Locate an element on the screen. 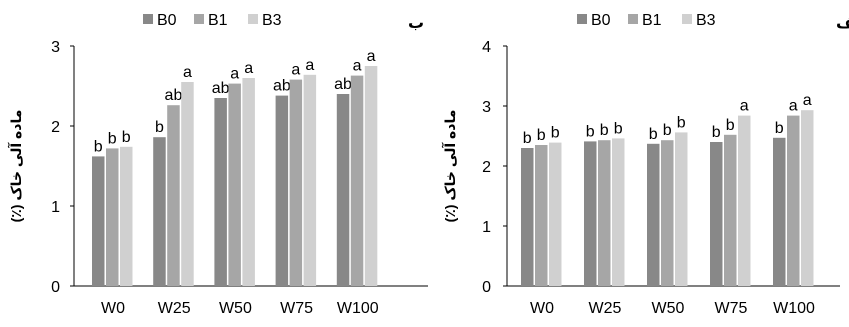  panel-1-legend-label-b1: B1 is located at coordinates (218, 20).